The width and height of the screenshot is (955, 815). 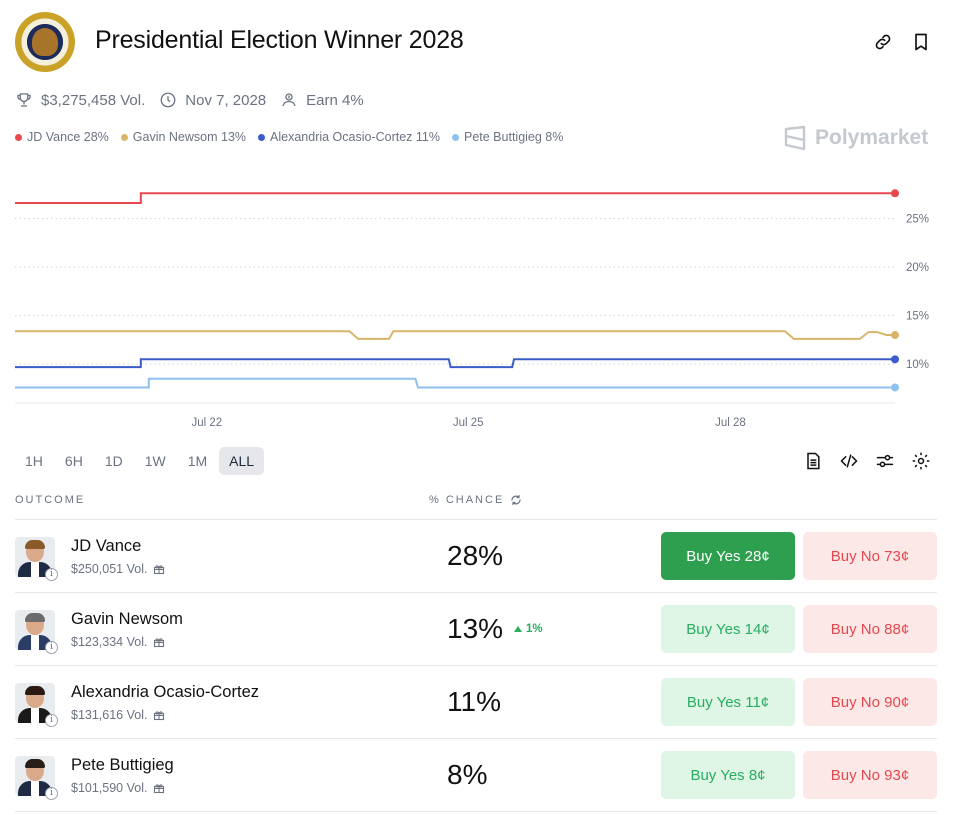 I want to click on trophy-icon, so click(x=24, y=100).